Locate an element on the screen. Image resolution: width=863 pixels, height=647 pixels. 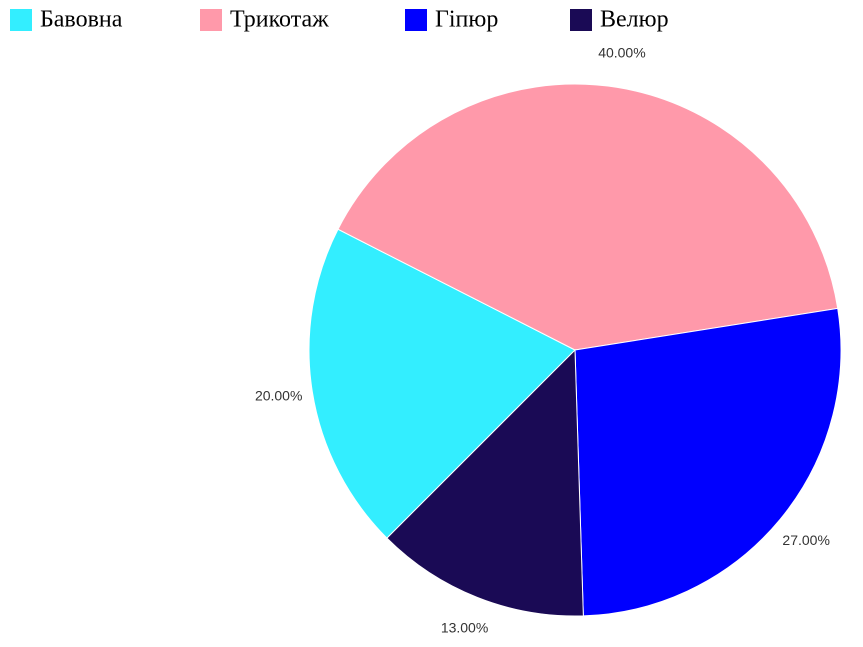
slice-label: 27.00% is located at coordinates (805, 540).